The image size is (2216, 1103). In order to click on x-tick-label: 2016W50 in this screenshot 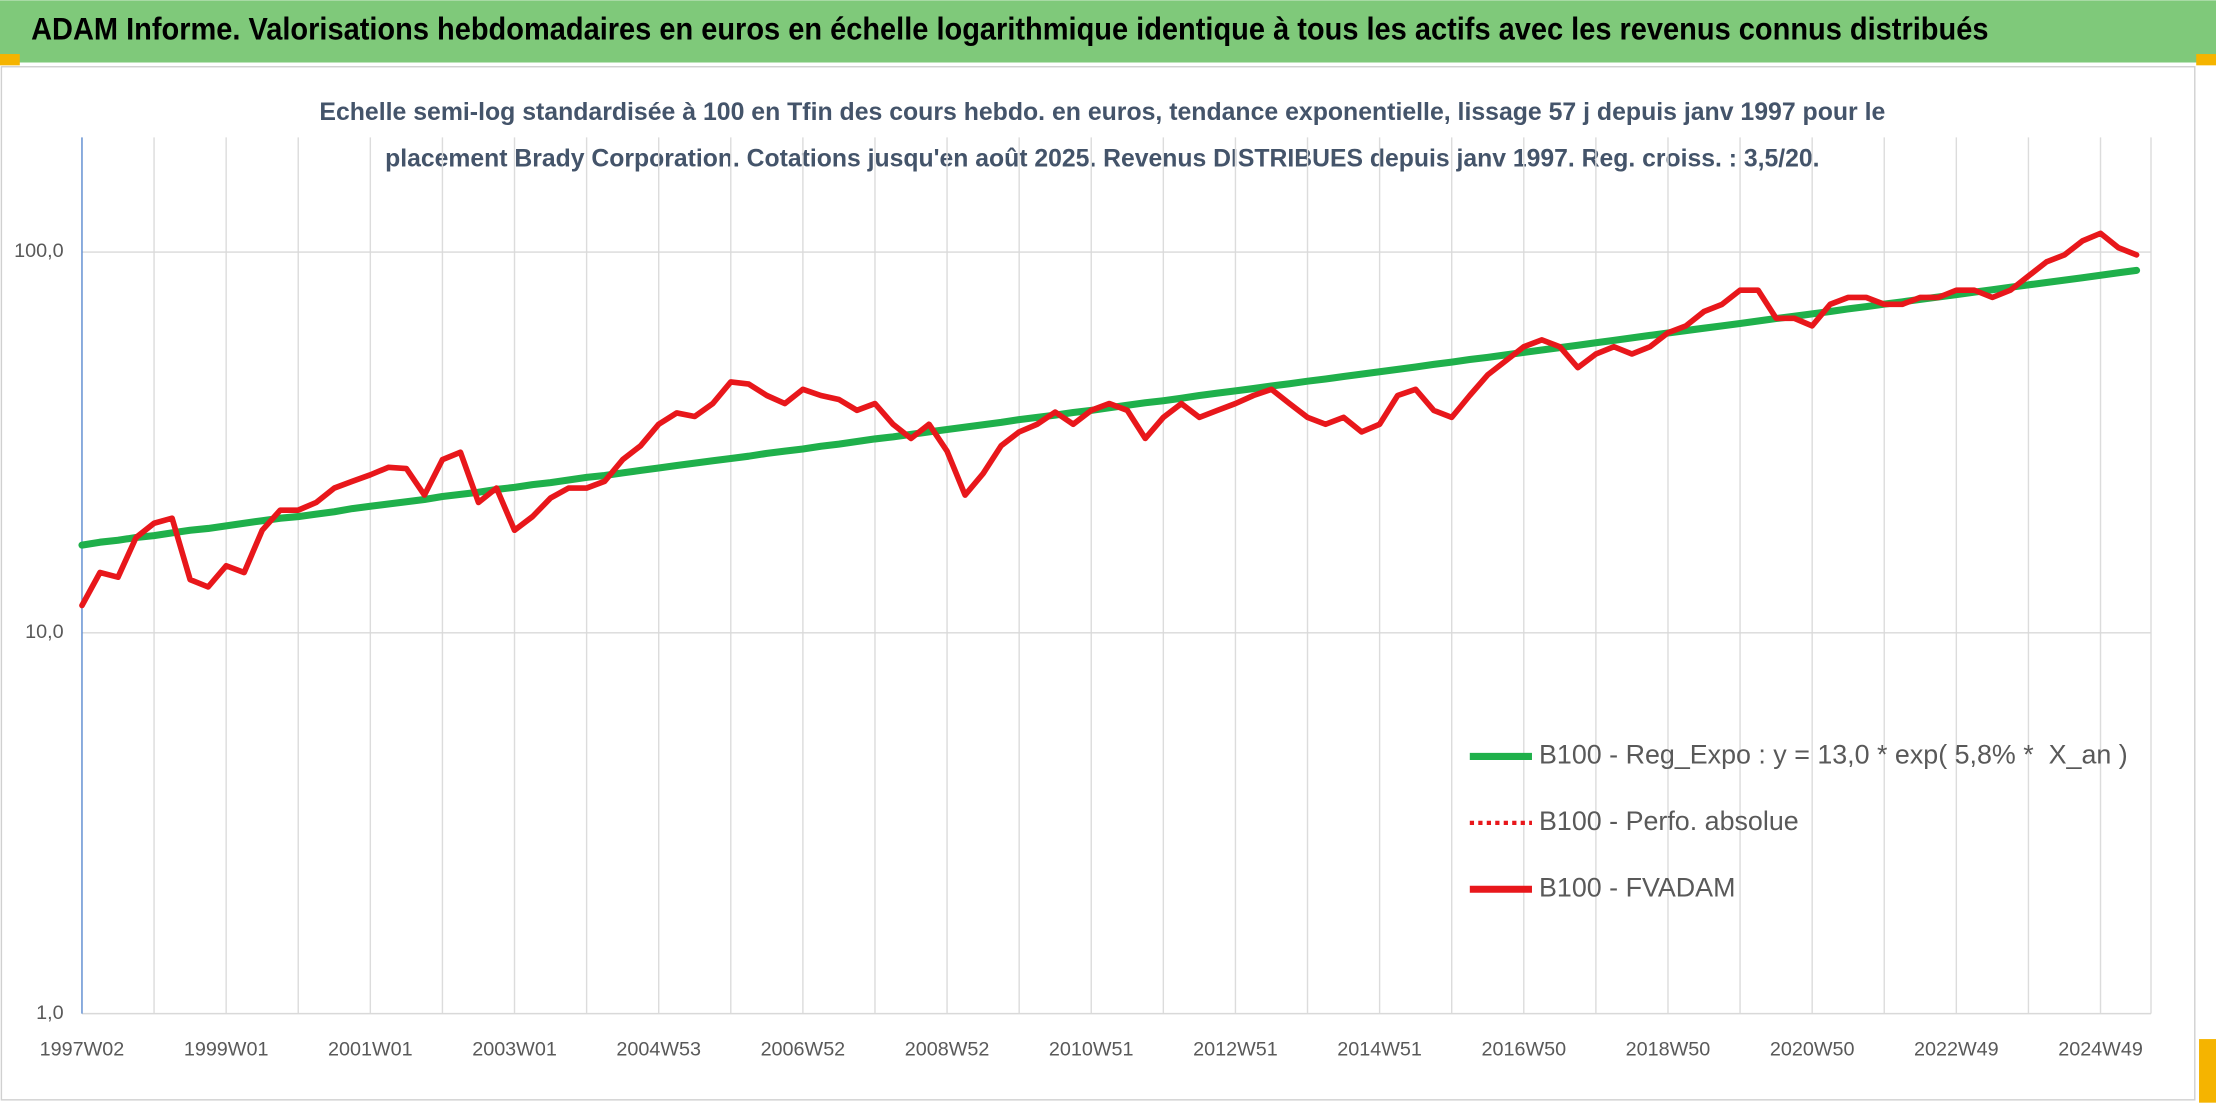, I will do `click(1523, 1050)`.